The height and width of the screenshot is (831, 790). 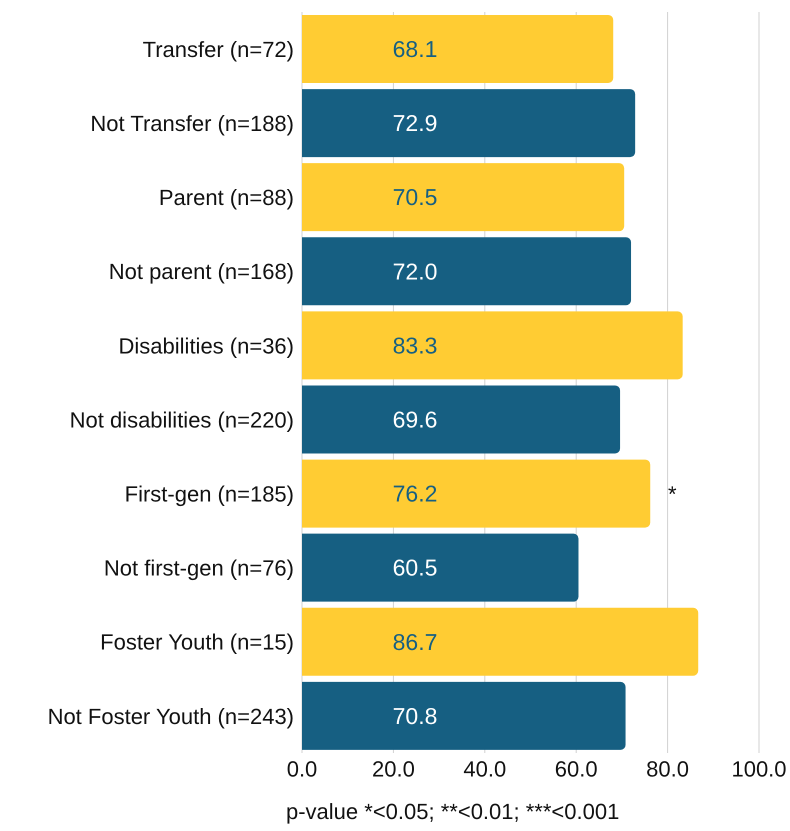 I want to click on y-tick-label: Not first-gen (n=76), so click(x=199, y=568).